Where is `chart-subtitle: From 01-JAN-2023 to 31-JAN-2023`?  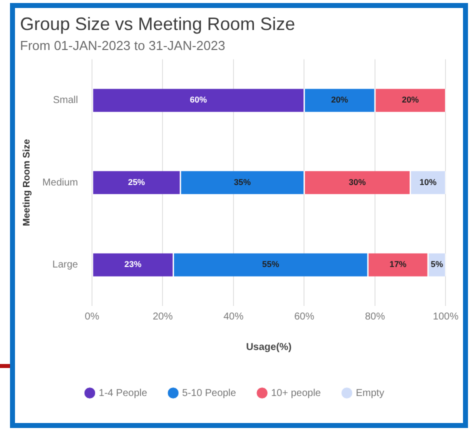
chart-subtitle: From 01-JAN-2023 to 31-JAN-2023 is located at coordinates (123, 45).